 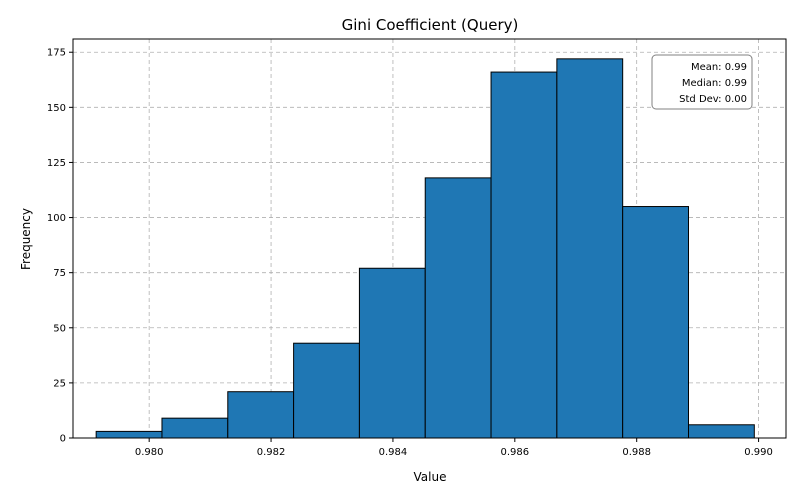 I want to click on y-tick-label-25: 25, so click(x=59, y=383).